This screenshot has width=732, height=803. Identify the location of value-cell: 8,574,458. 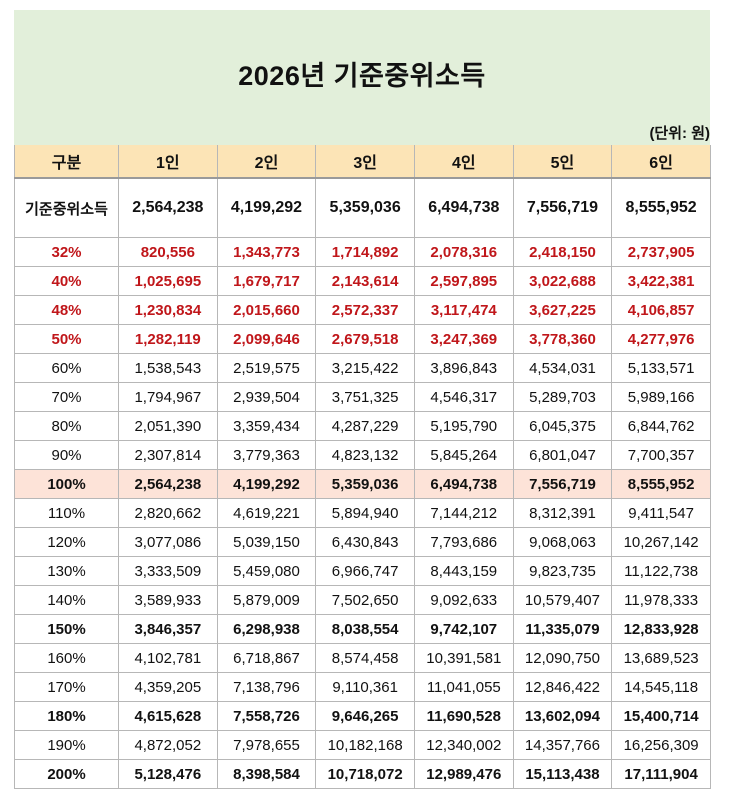
(365, 658).